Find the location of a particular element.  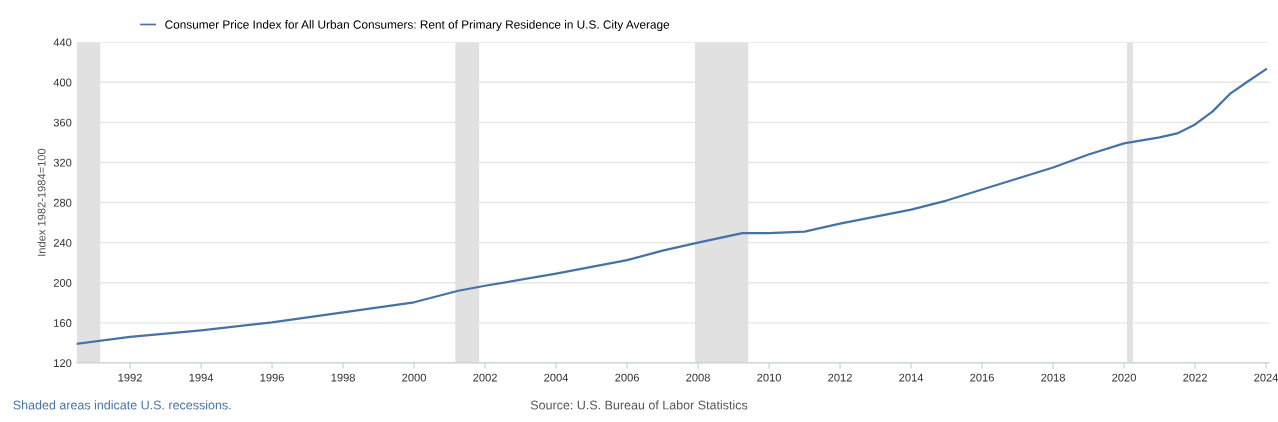

text: Shaded areas indicate U.S. recessions. is located at coordinates (122, 405).